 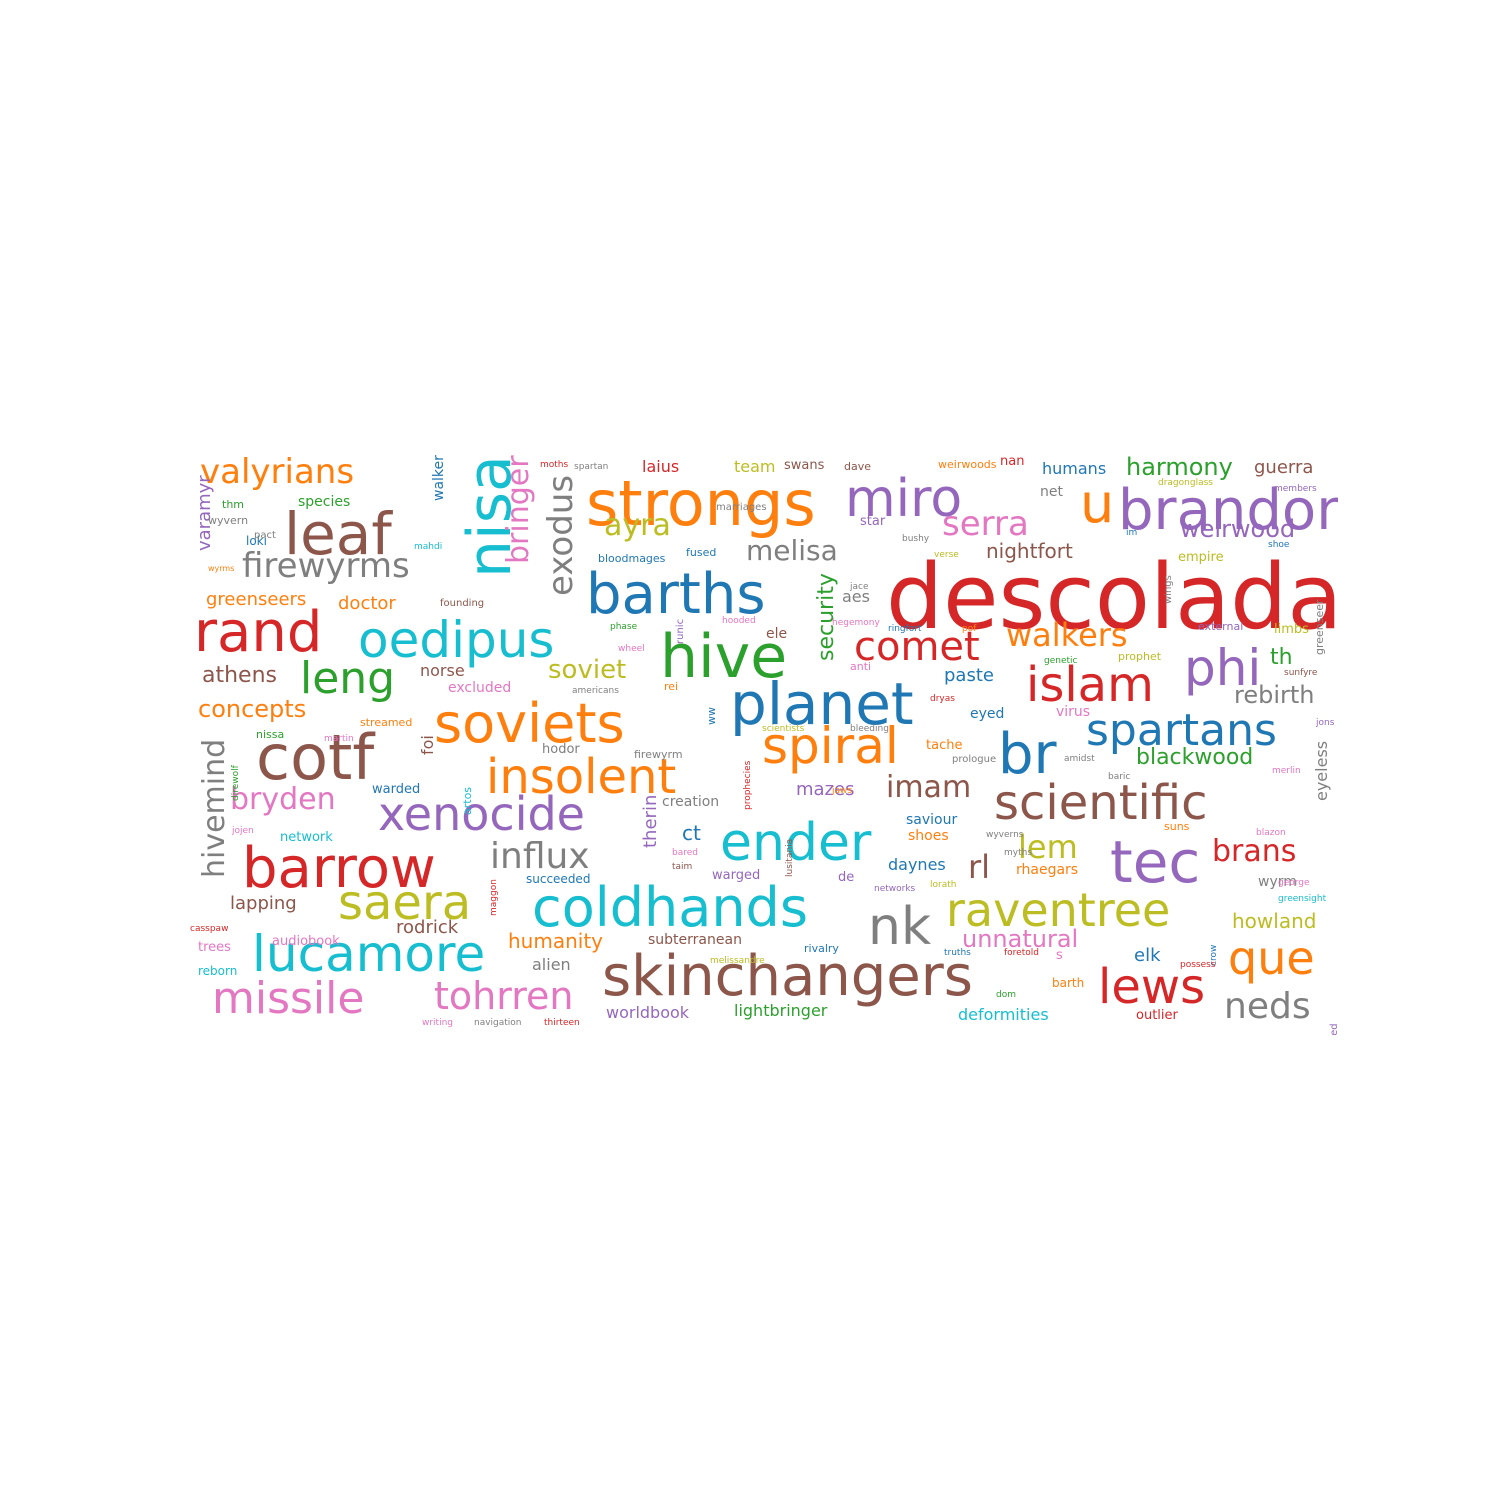 I want to click on cloud-word: bleeding, so click(x=869, y=729).